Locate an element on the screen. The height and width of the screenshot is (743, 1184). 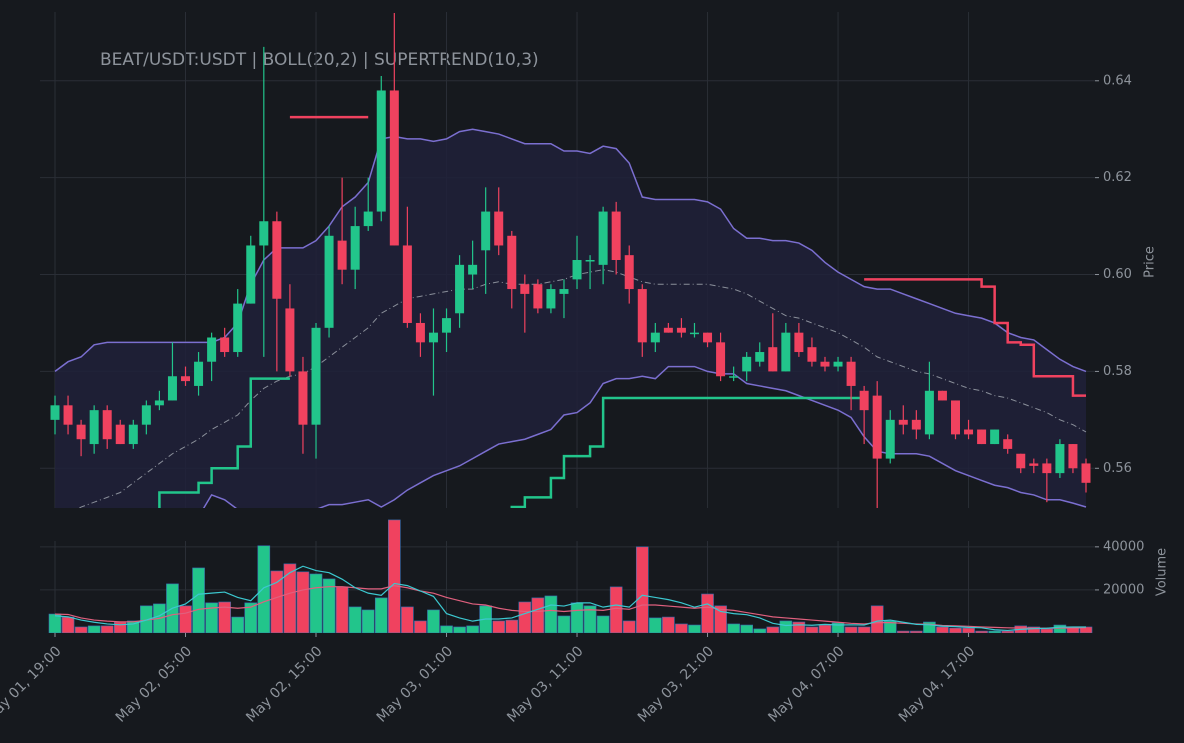
y-tick-label: 0.56 is located at coordinates (1117, 468).